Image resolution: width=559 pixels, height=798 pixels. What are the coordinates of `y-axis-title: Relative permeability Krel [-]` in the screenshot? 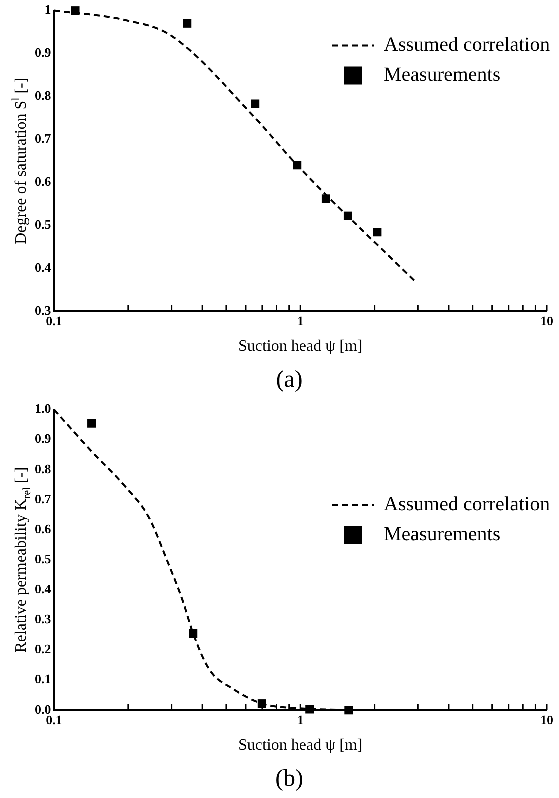 It's located at (23, 560).